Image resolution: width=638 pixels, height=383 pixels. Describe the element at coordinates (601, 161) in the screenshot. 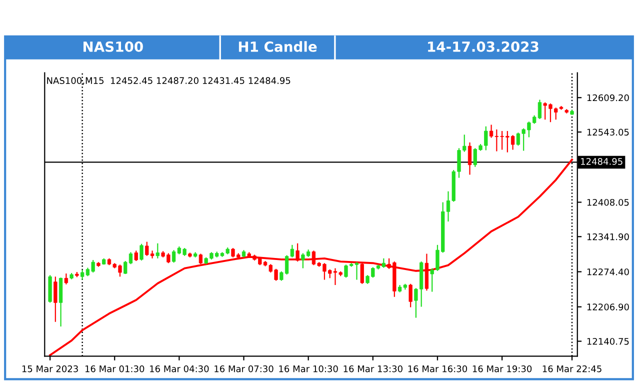

I see `ref-line-label: 12484.95` at that location.